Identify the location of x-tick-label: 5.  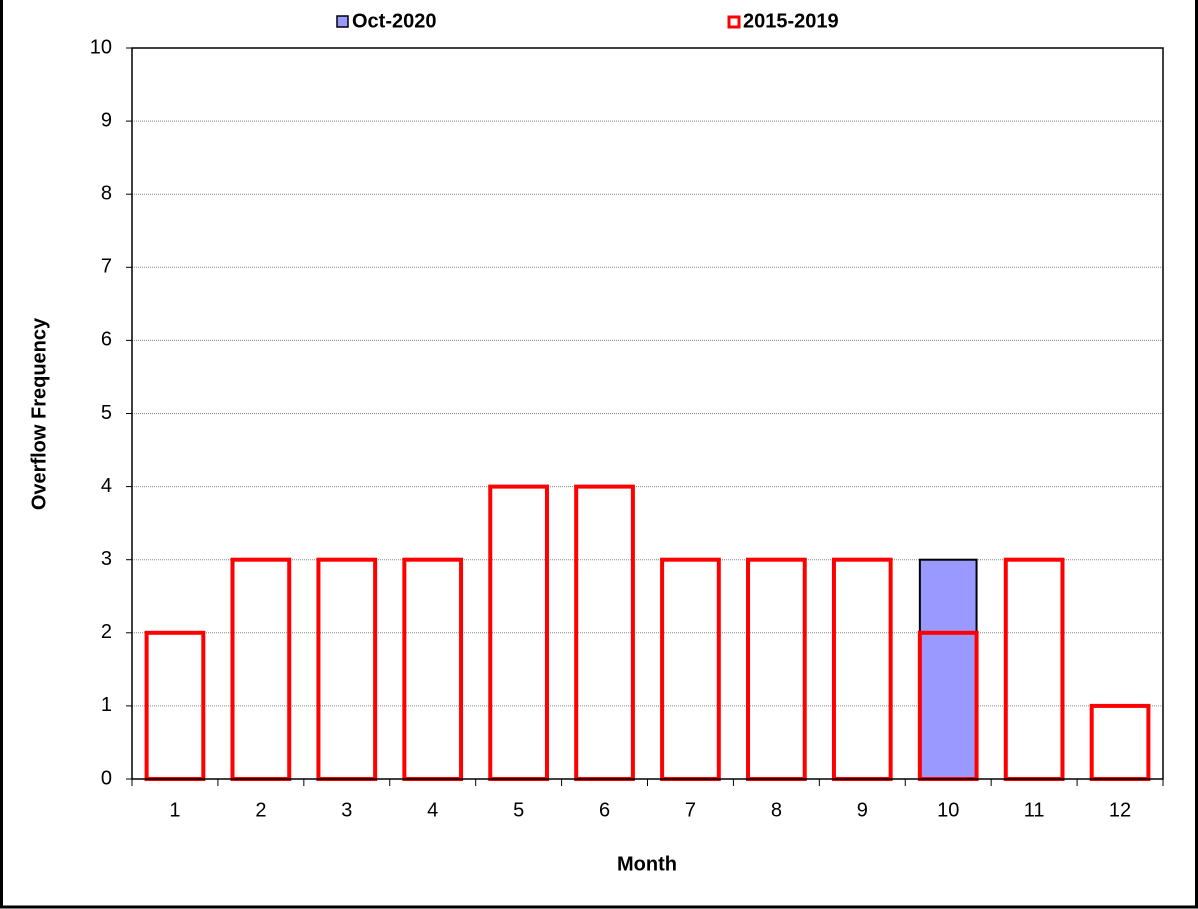
(518, 810).